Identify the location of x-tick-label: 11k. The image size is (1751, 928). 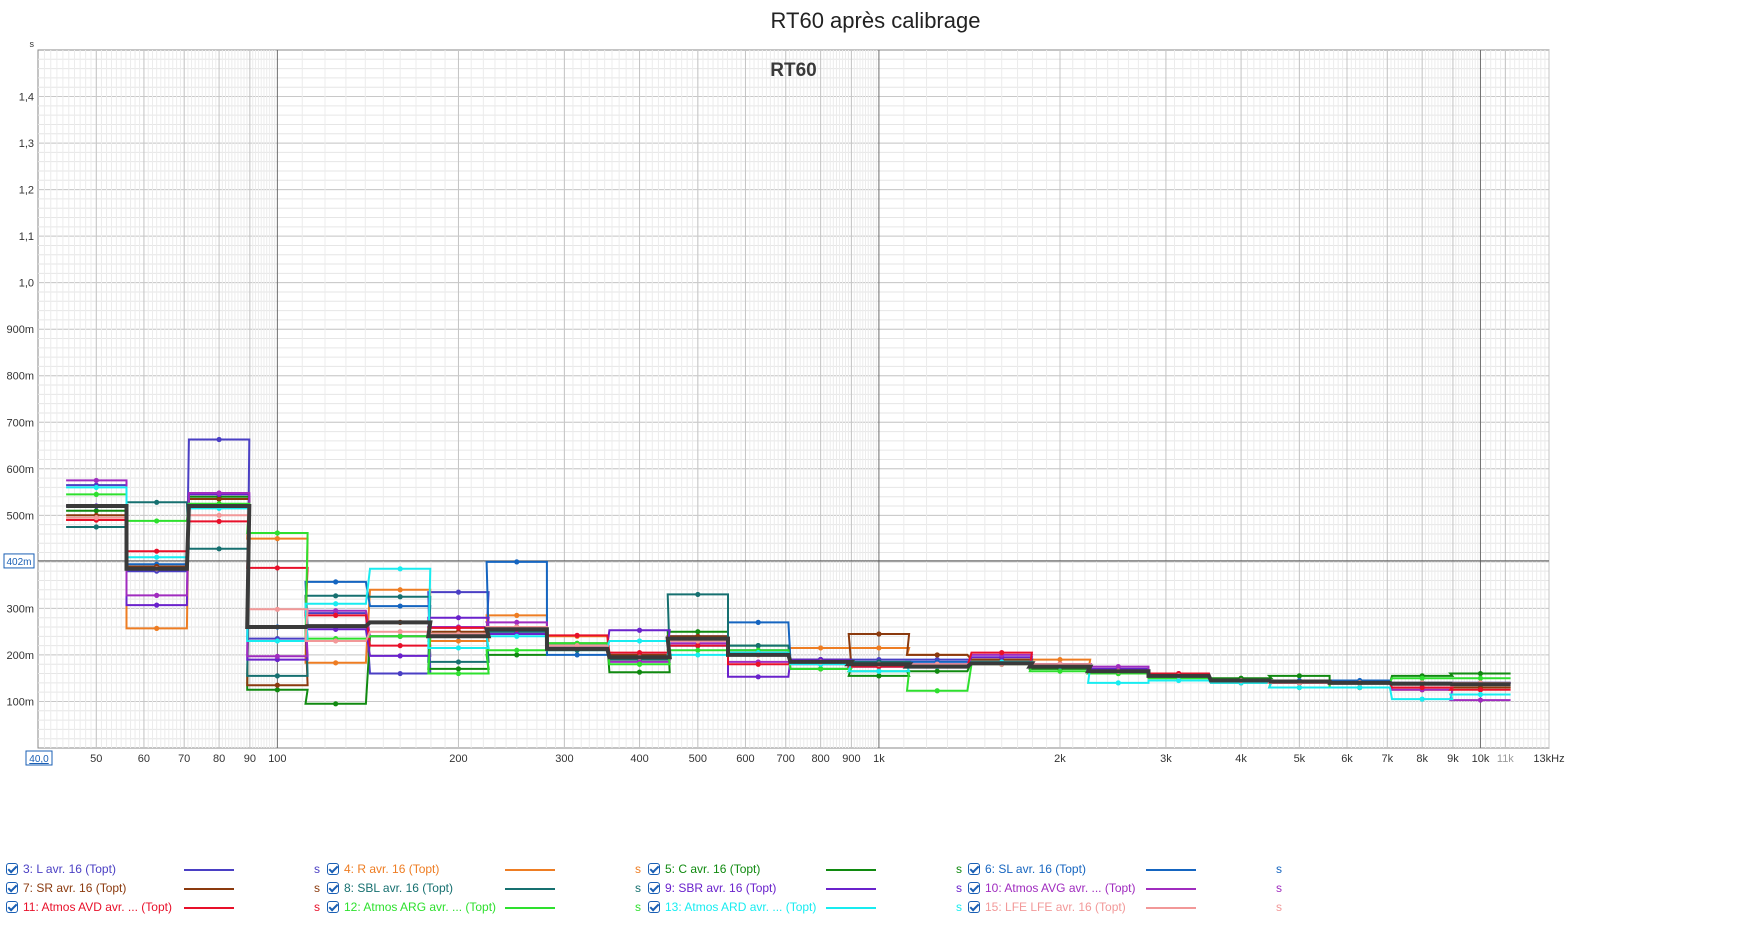
(1505, 759).